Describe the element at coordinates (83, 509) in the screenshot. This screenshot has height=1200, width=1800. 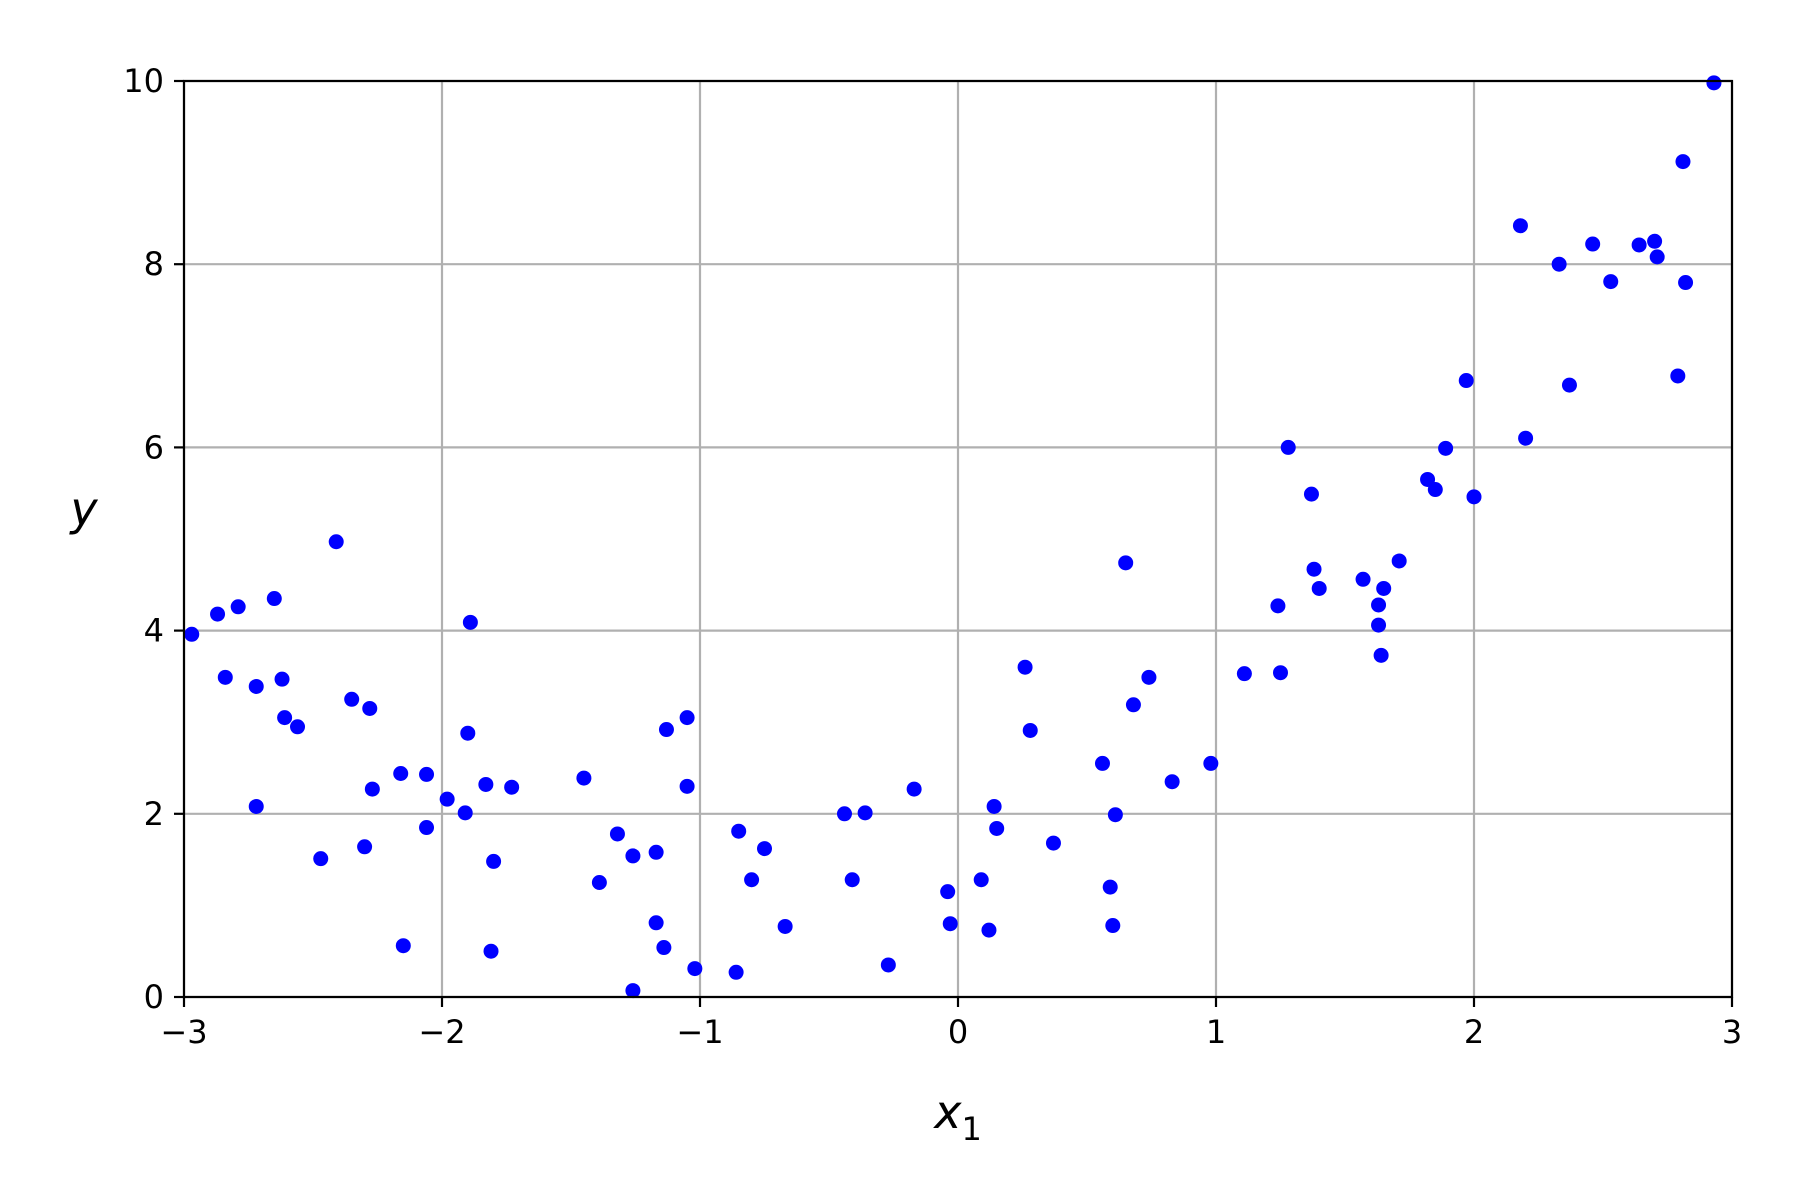
I see `y-axis-label: y` at that location.